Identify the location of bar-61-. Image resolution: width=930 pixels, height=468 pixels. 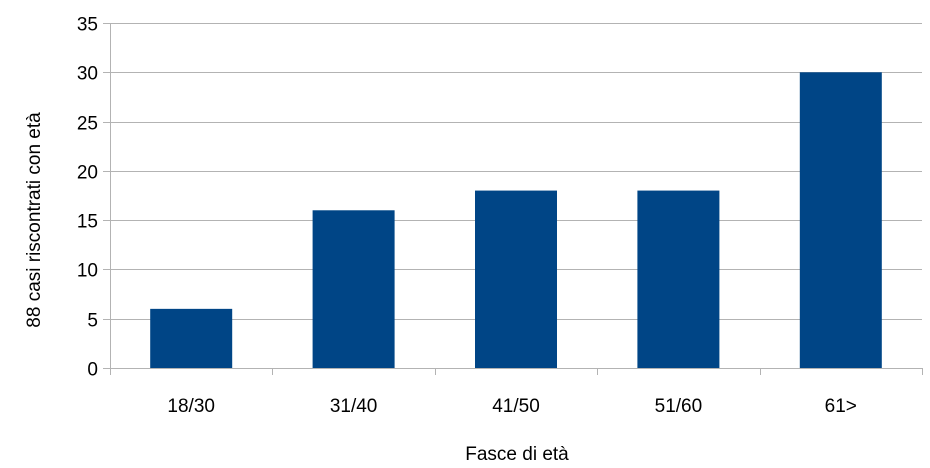
(840, 220).